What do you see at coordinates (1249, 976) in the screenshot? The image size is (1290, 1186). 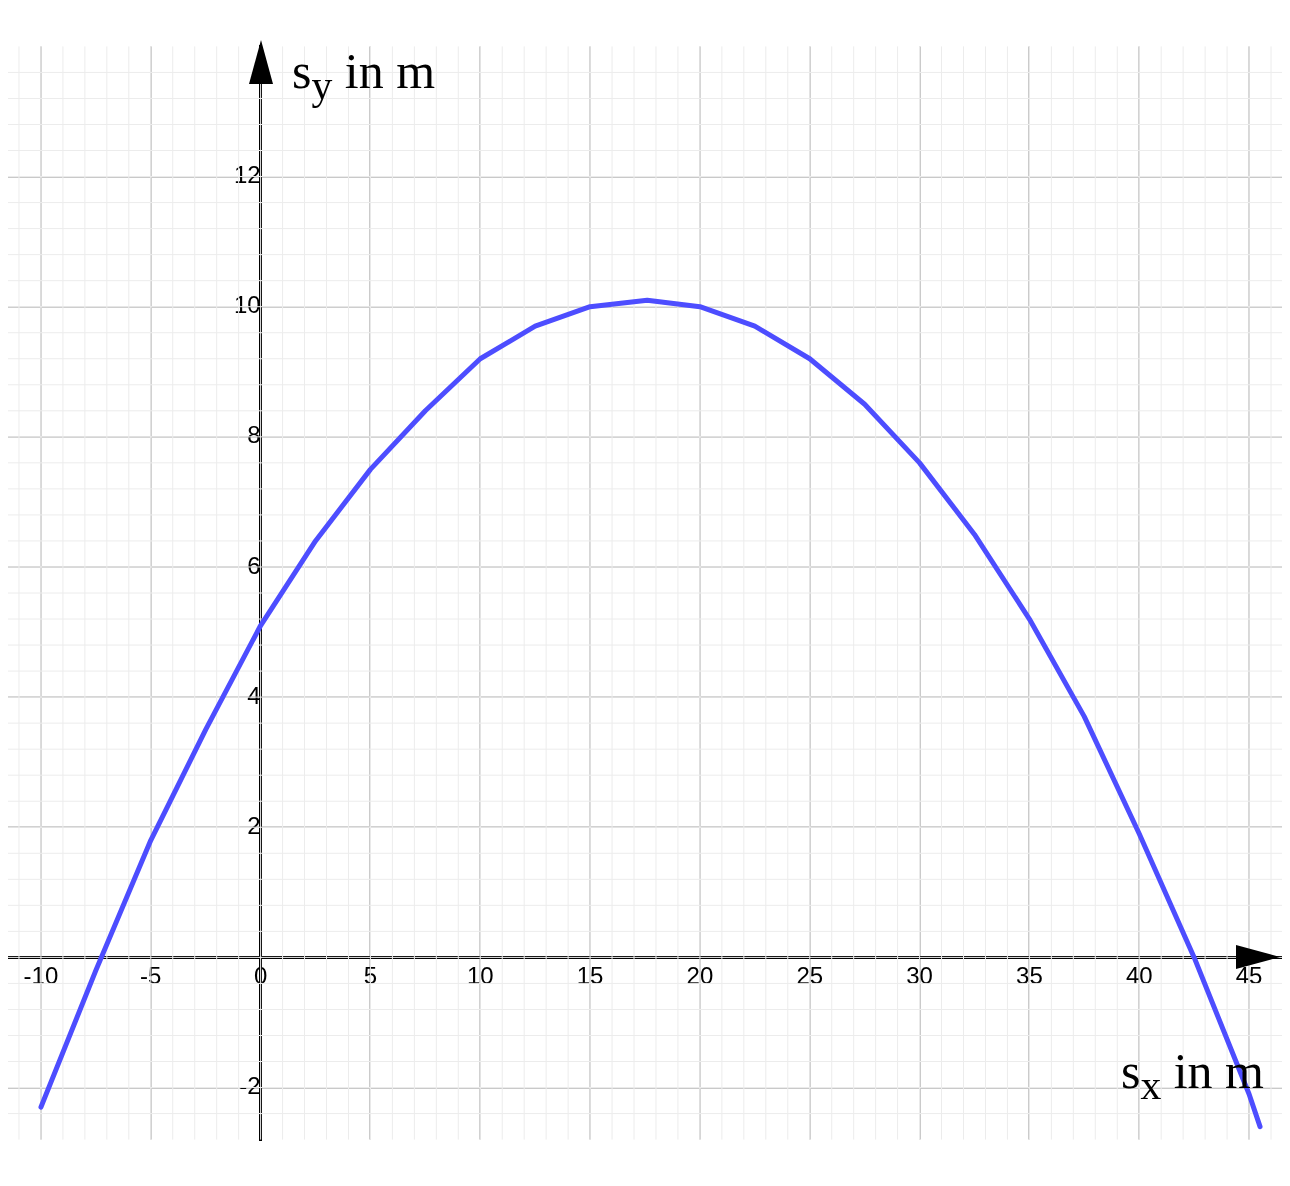 I see `x-tick-label: 45` at bounding box center [1249, 976].